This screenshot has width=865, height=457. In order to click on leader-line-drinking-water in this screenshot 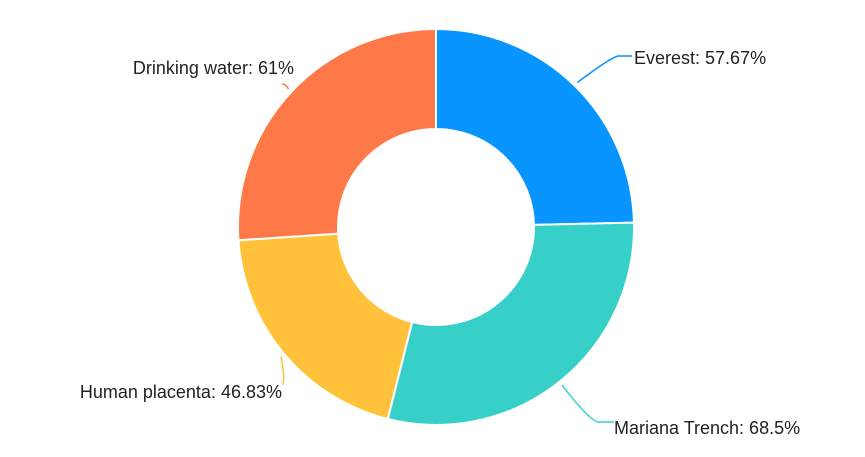, I will do `click(285, 86)`.